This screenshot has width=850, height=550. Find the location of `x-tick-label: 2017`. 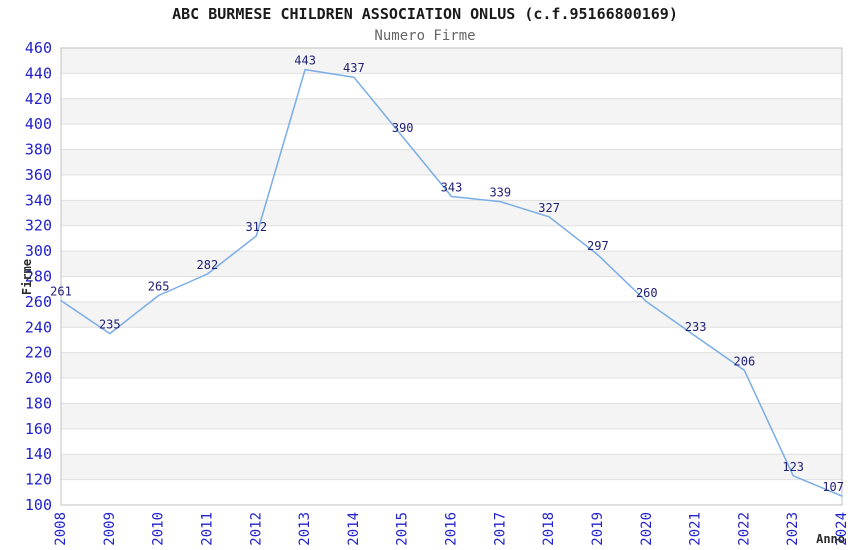

x-tick-label: 2017 is located at coordinates (500, 529).